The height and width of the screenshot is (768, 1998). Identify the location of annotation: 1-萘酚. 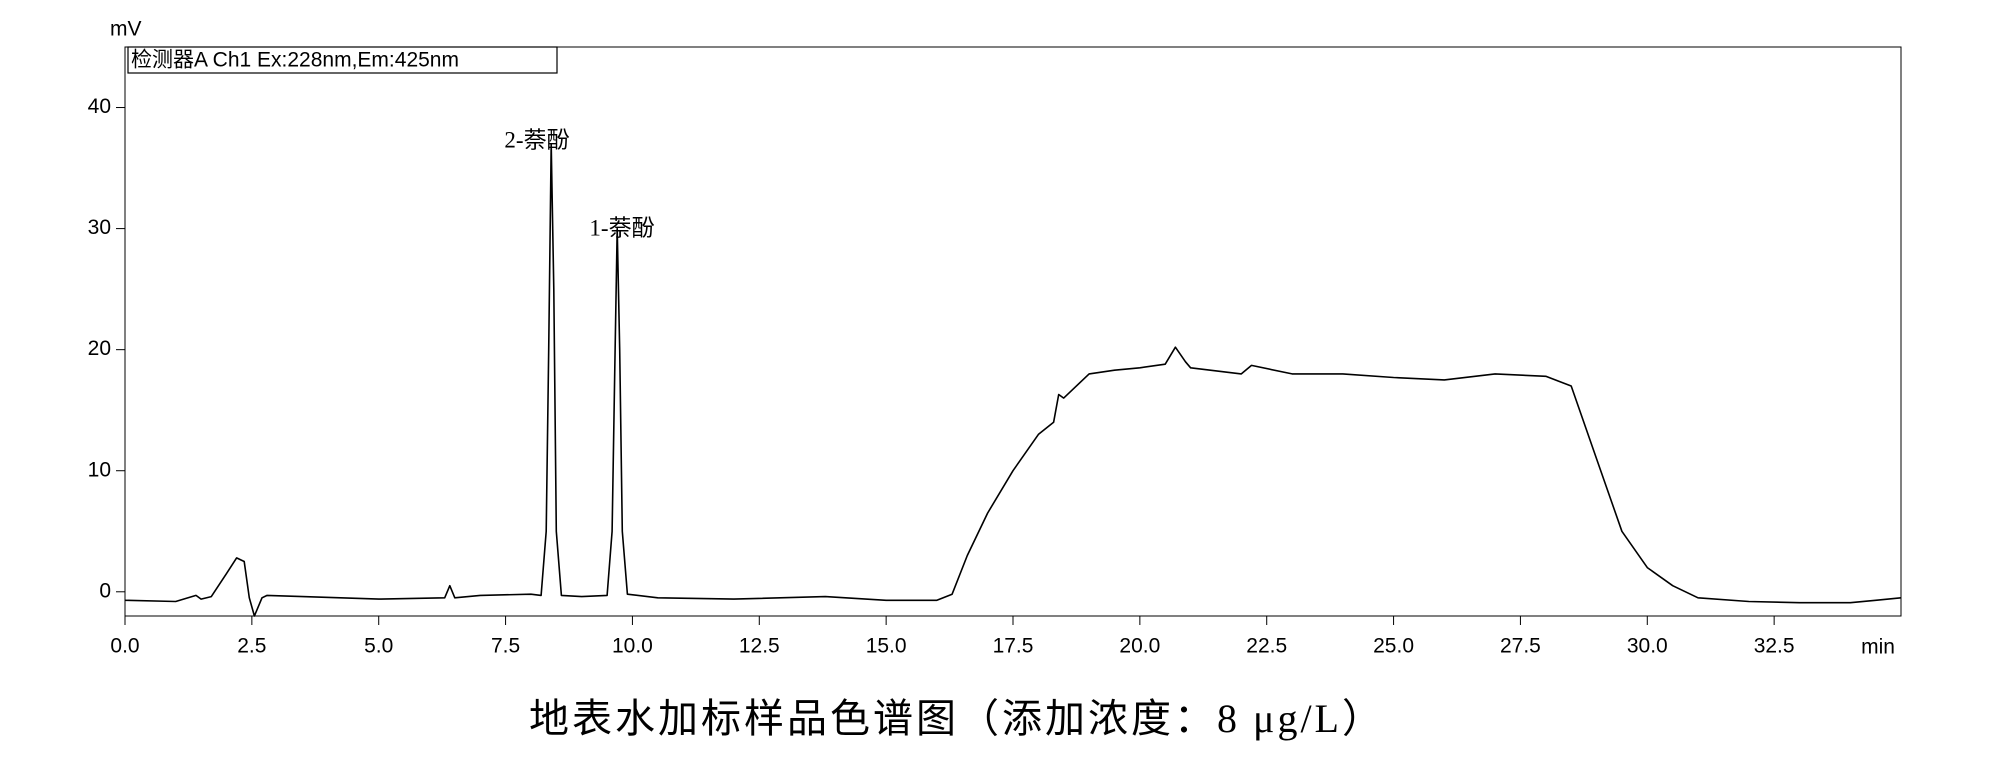
(621, 227).